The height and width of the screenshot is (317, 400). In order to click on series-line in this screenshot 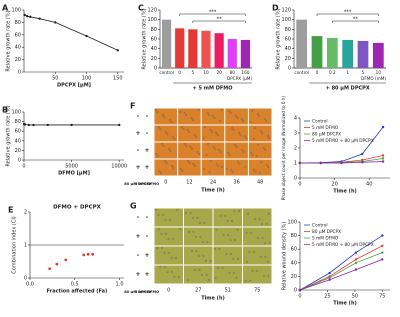, I will do `click(341, 275)`.